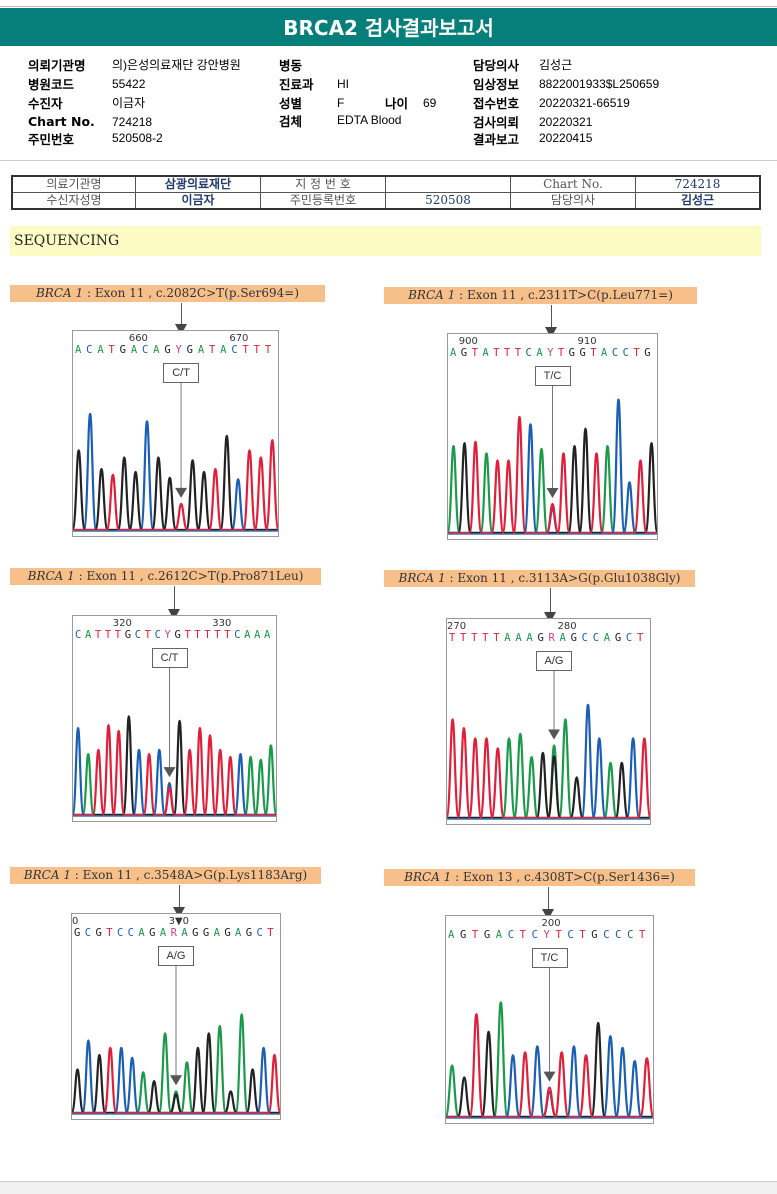  What do you see at coordinates (57, 65) in the screenshot?
I see `info-label: 의뢰기관명` at bounding box center [57, 65].